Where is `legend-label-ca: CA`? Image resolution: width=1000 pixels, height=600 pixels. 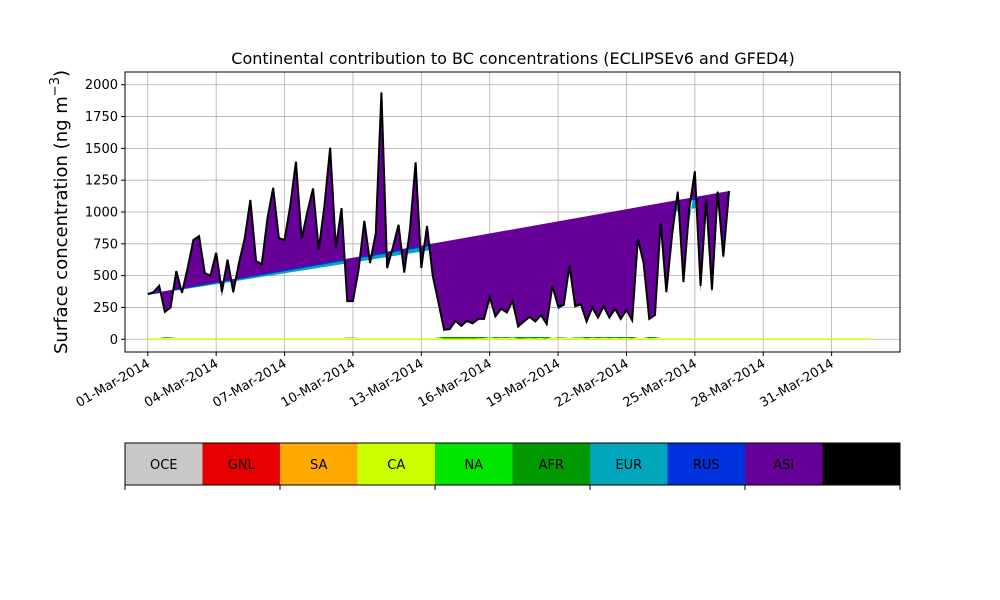
legend-label-ca: CA is located at coordinates (396, 465).